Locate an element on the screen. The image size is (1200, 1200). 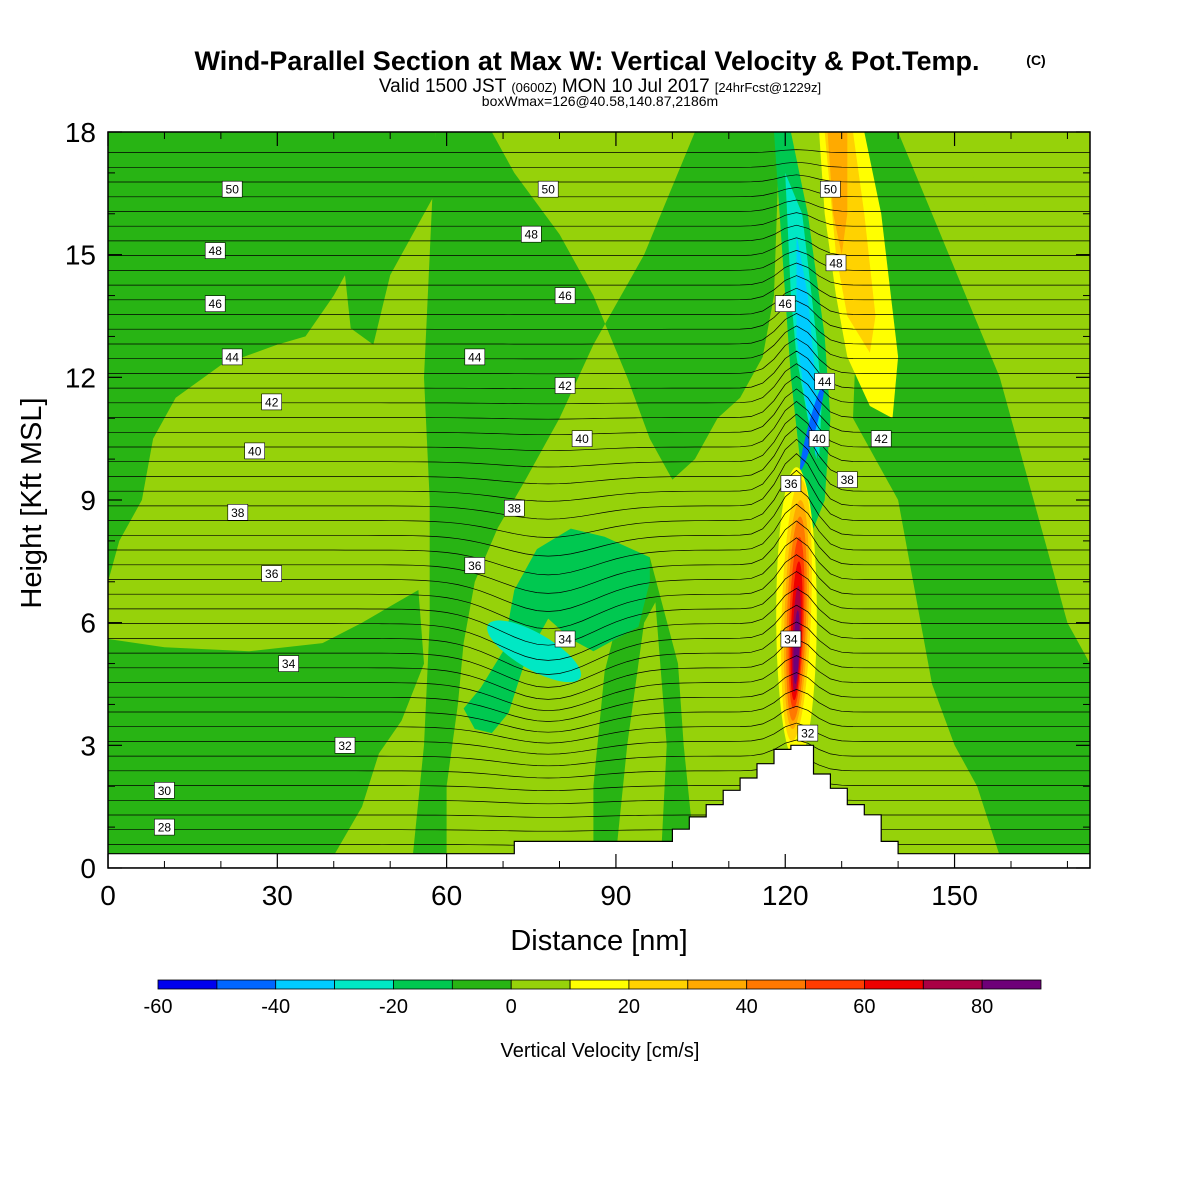
x-tick-label: 150 is located at coordinates (954, 895).